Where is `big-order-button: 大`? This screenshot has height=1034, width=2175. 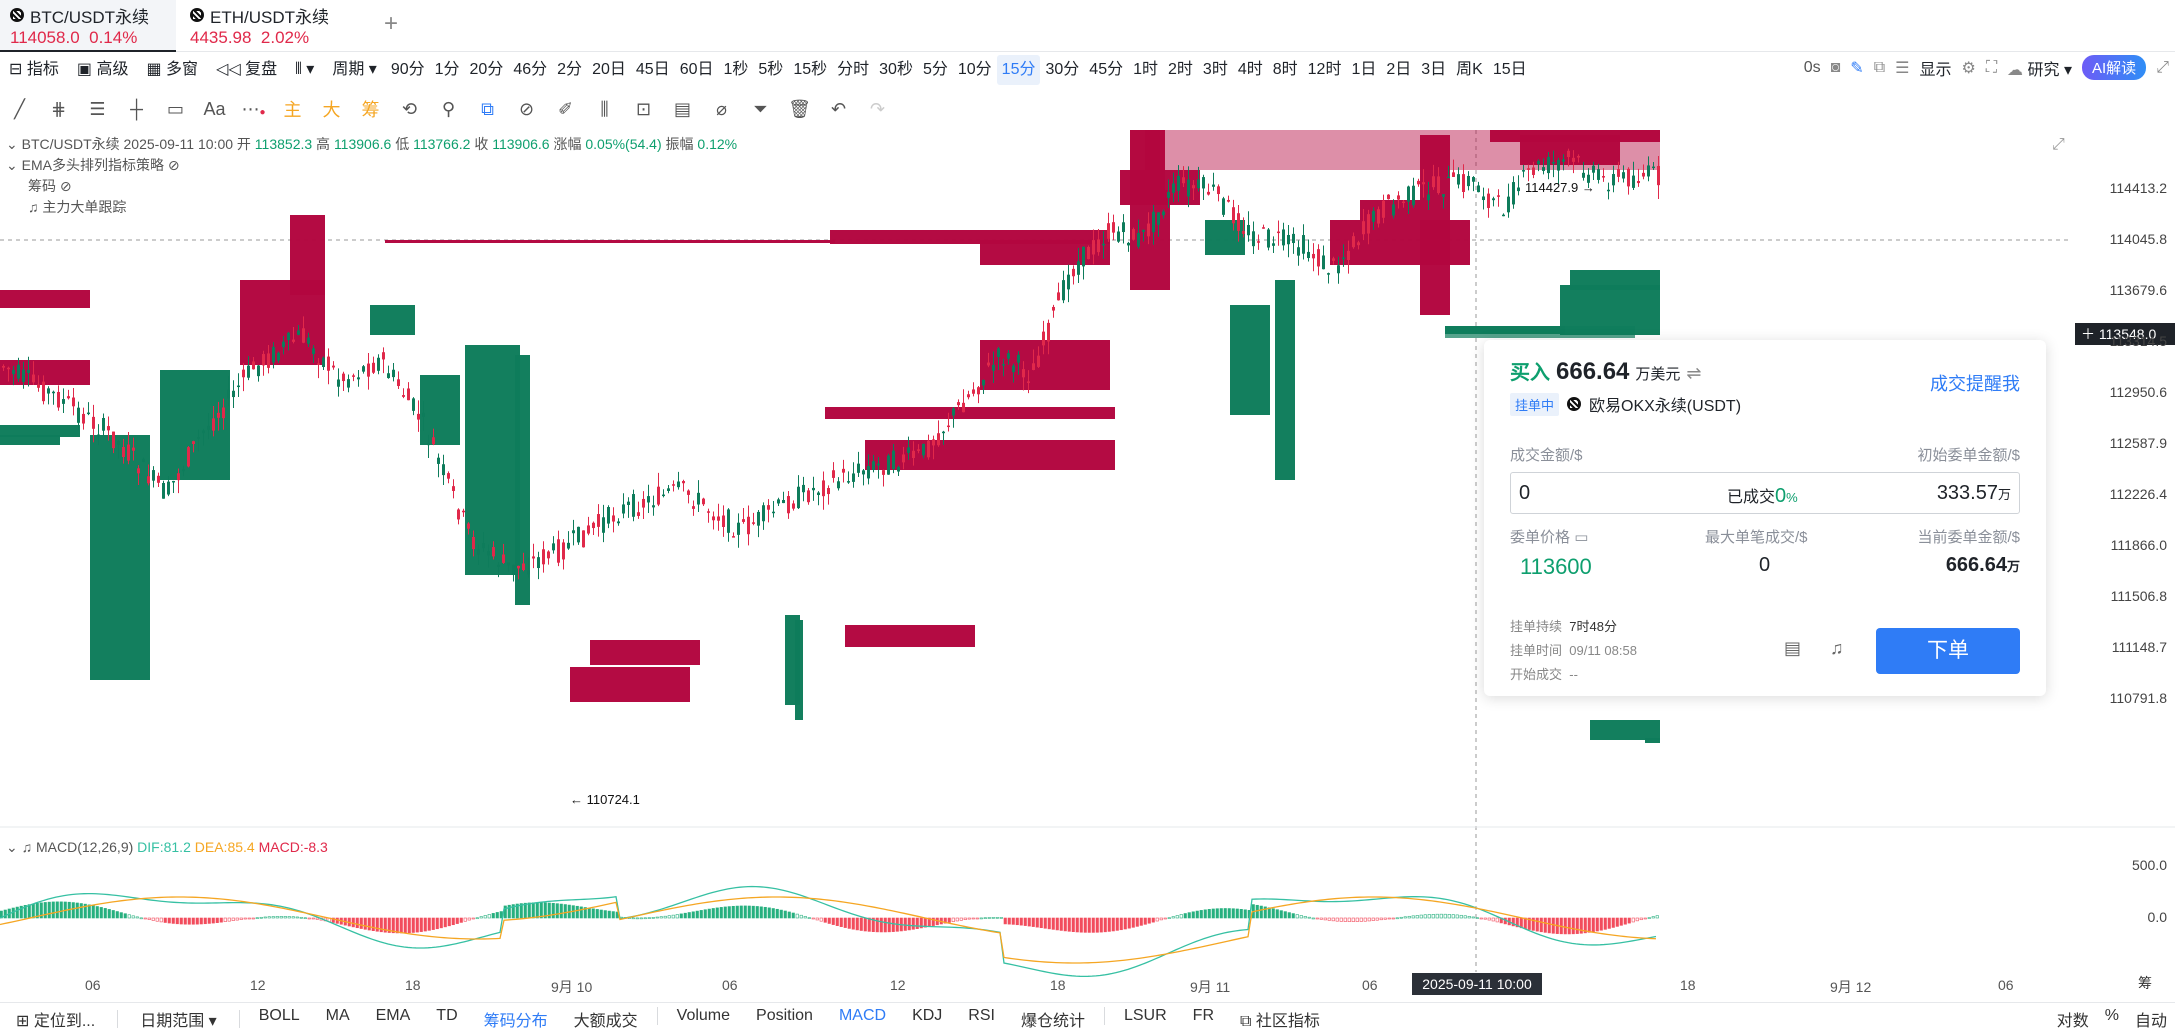
big-order-button: 大 is located at coordinates (331, 110).